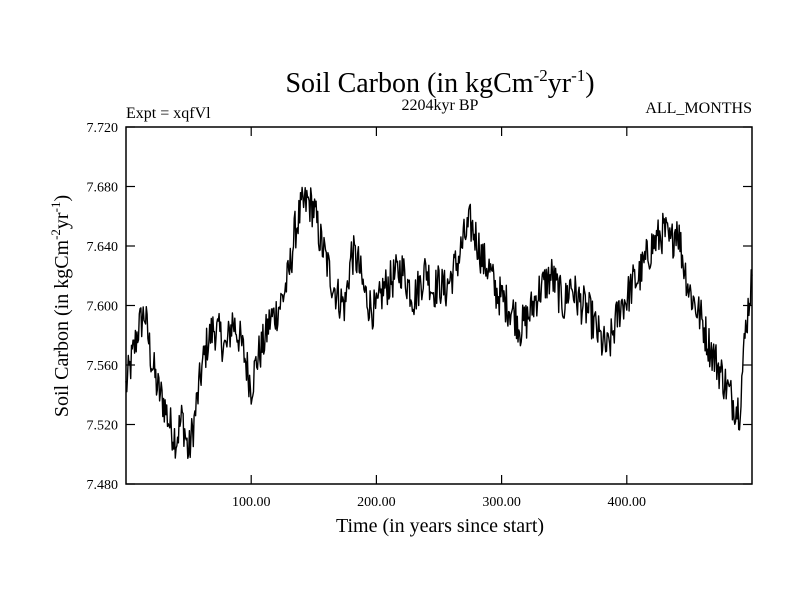 The width and height of the screenshot is (800, 600). What do you see at coordinates (439, 82) in the screenshot?
I see `chart-title: Soil Carbon (in kgCm-2yr-1)` at bounding box center [439, 82].